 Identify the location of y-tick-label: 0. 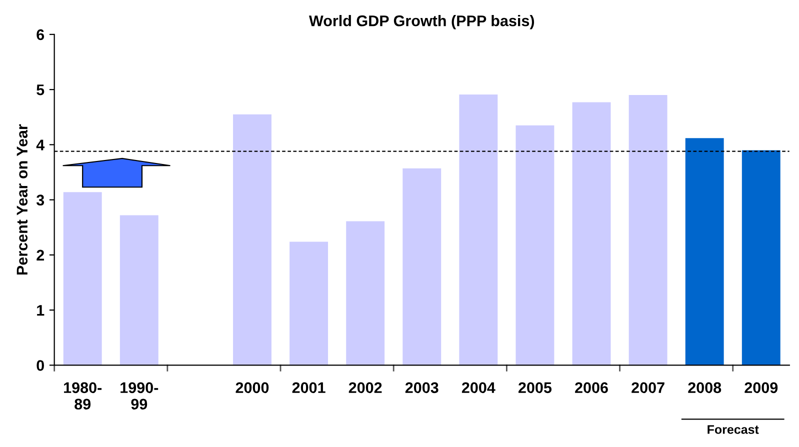
(40, 365).